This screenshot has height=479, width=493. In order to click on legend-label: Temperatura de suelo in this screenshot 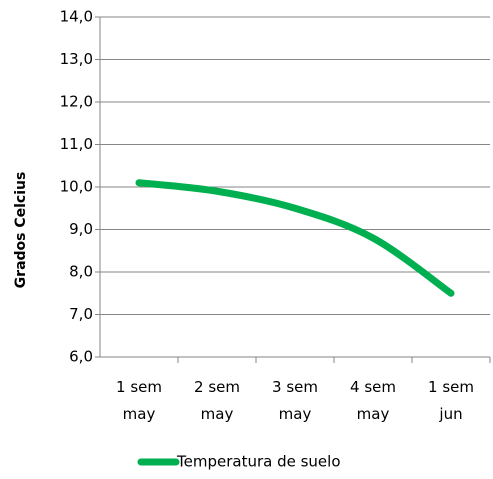, I will do `click(258, 462)`.